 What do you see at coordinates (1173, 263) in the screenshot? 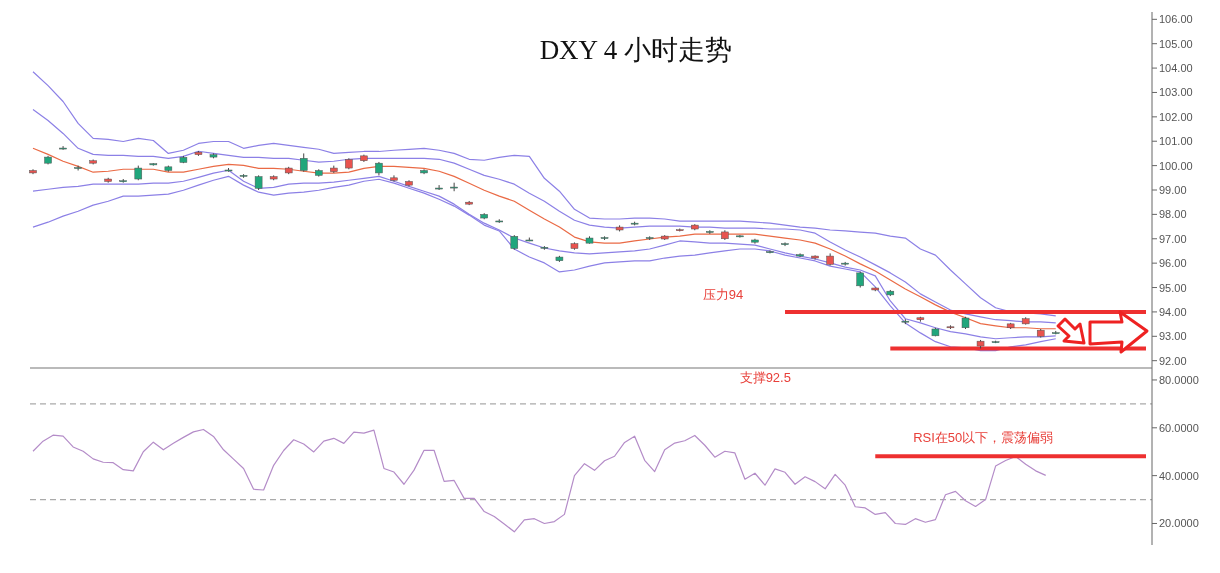
I see `y-tick-label: 96.00` at bounding box center [1173, 263].